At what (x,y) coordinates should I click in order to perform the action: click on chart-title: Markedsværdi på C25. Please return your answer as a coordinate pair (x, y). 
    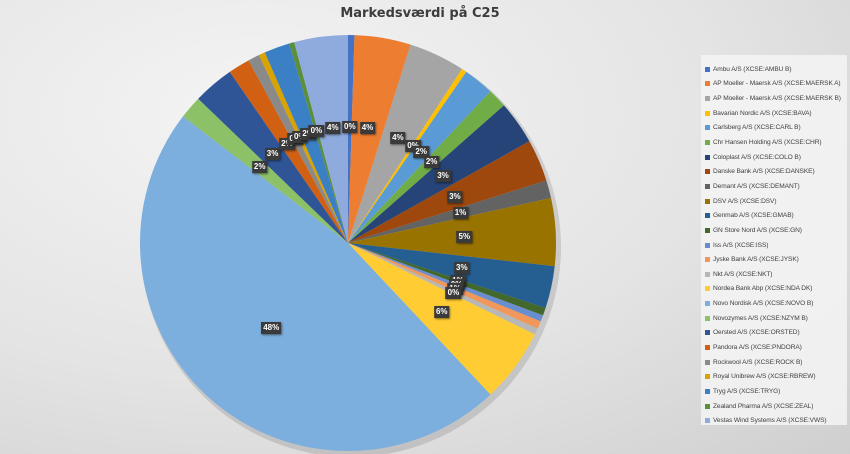
    Looking at the image, I should click on (420, 13).